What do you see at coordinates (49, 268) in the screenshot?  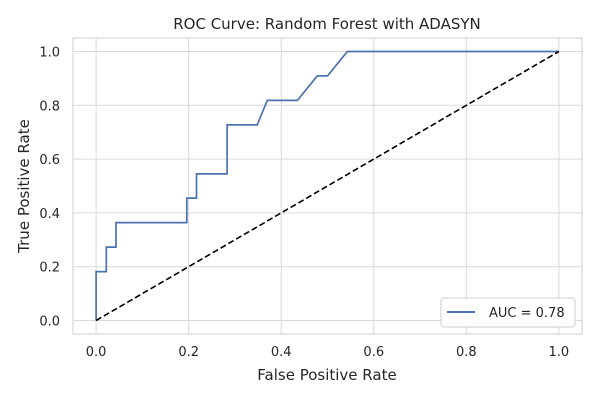 I see `y-tick-label: 0.2` at bounding box center [49, 268].